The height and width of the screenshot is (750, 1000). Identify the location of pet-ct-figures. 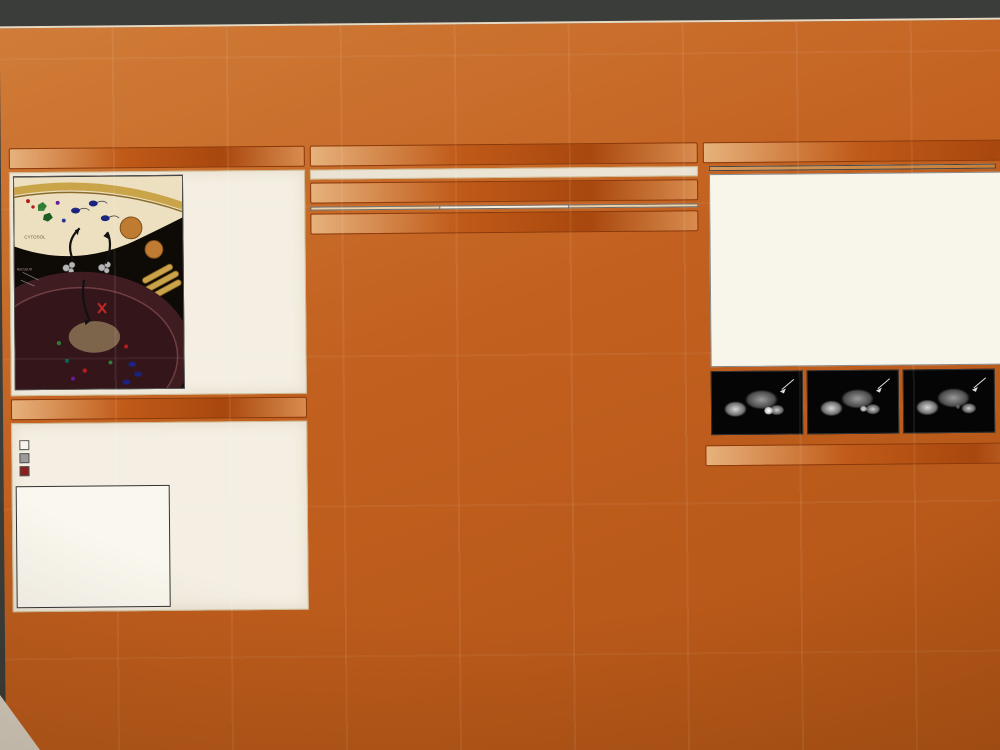
(853, 401).